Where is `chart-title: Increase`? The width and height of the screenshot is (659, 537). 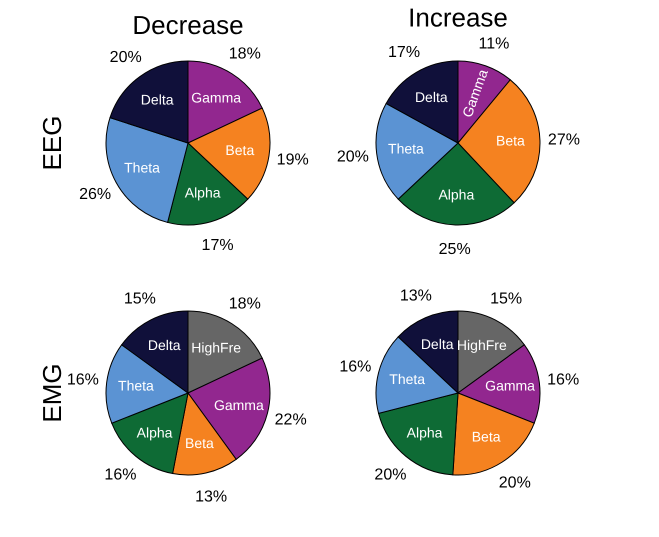 chart-title: Increase is located at coordinates (458, 17).